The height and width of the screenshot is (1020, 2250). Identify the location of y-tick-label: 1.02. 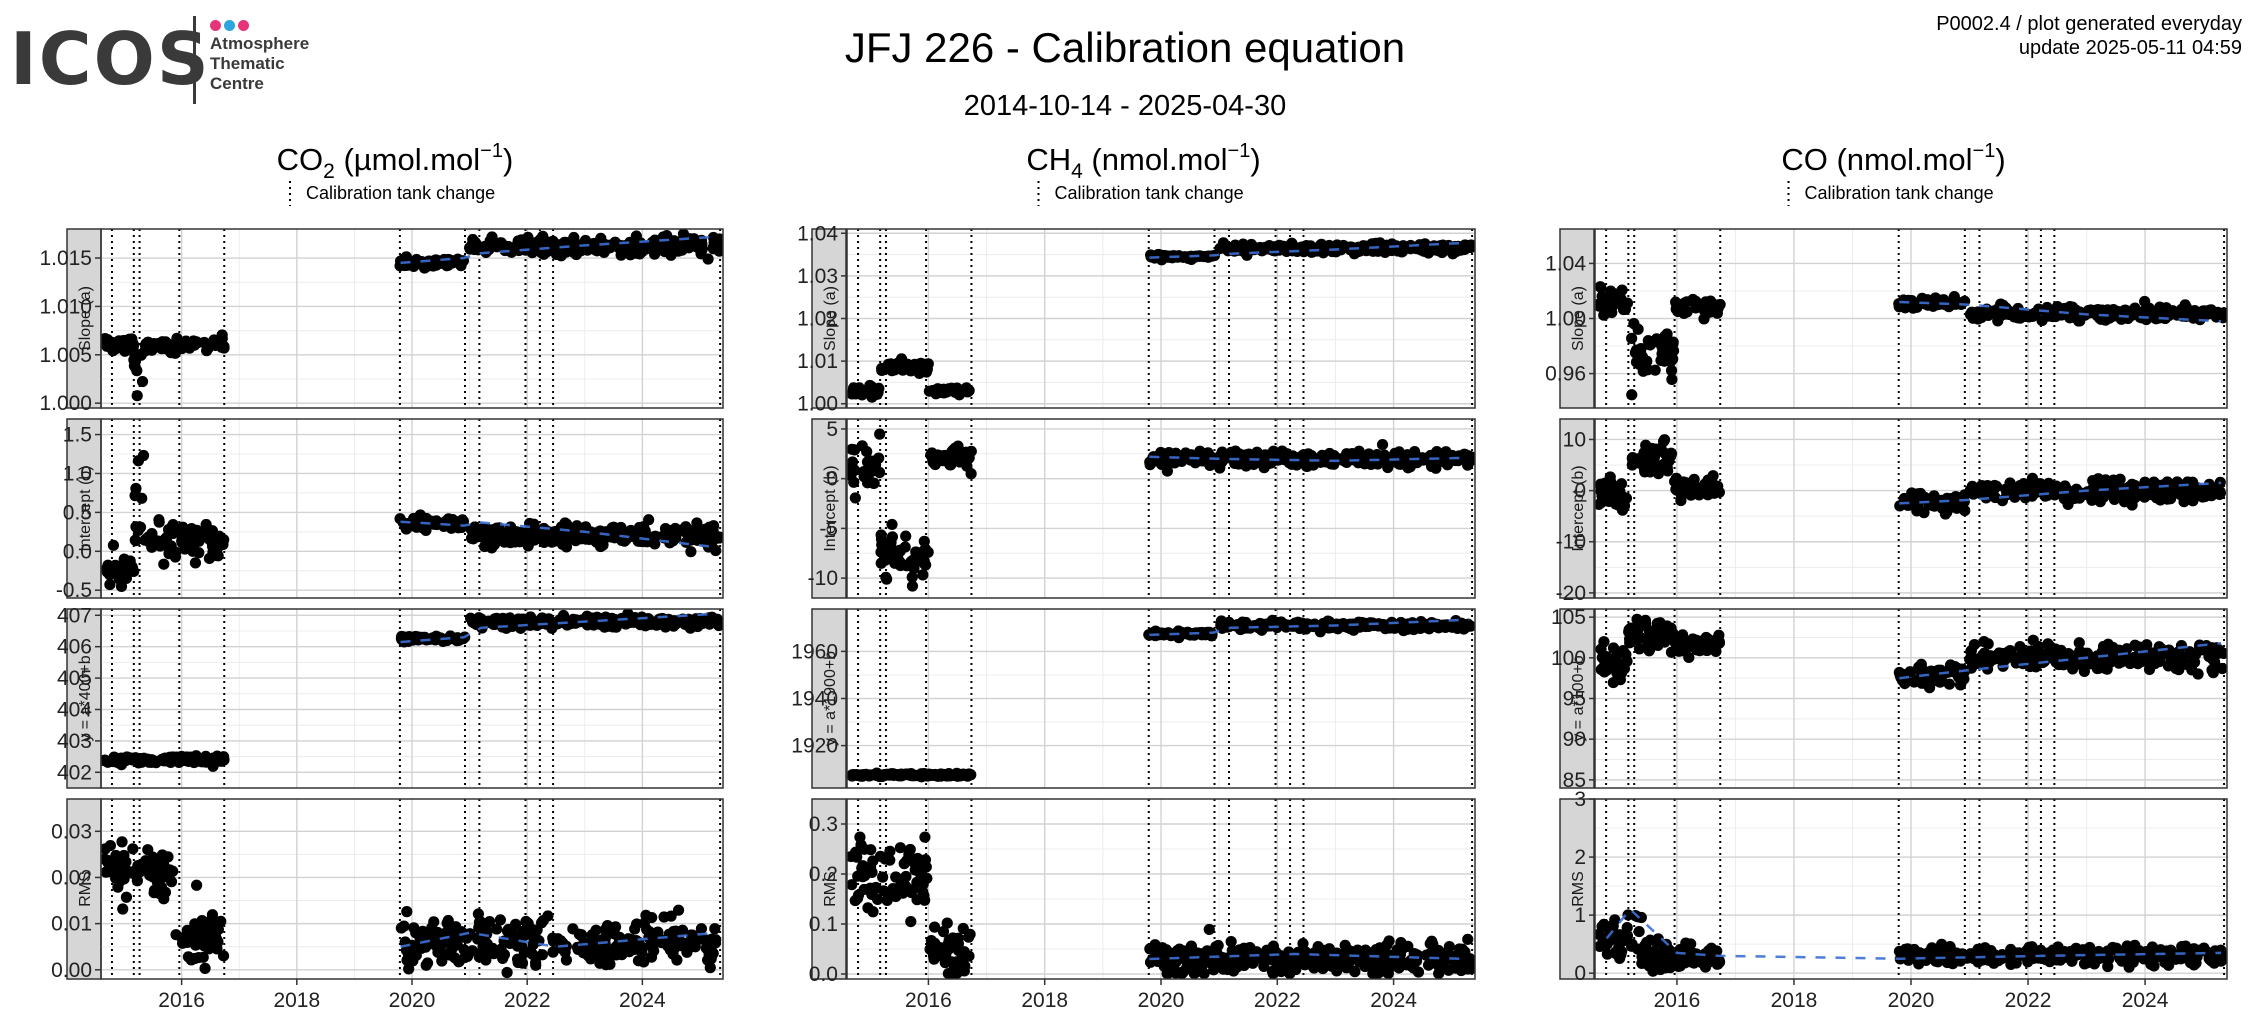
(817, 319).